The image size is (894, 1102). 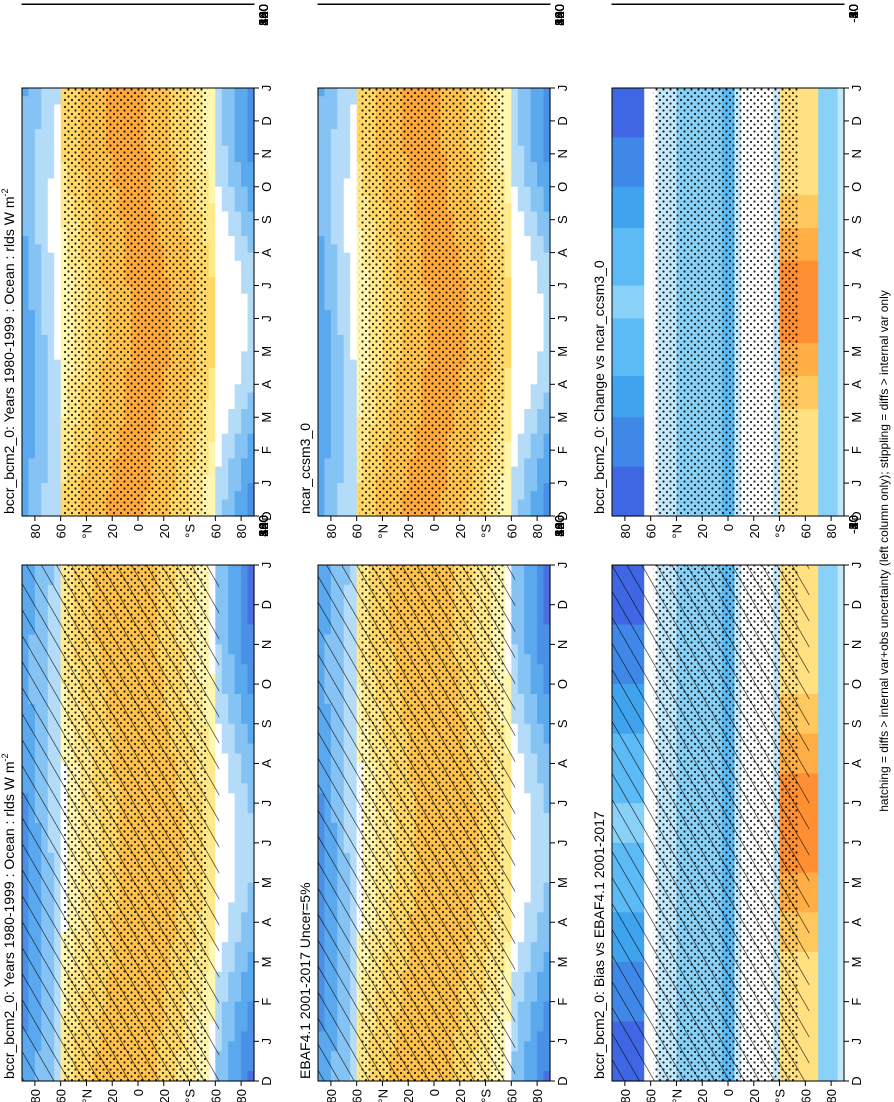 What do you see at coordinates (266, 882) in the screenshot?
I see `month-tick-label: M` at bounding box center [266, 882].